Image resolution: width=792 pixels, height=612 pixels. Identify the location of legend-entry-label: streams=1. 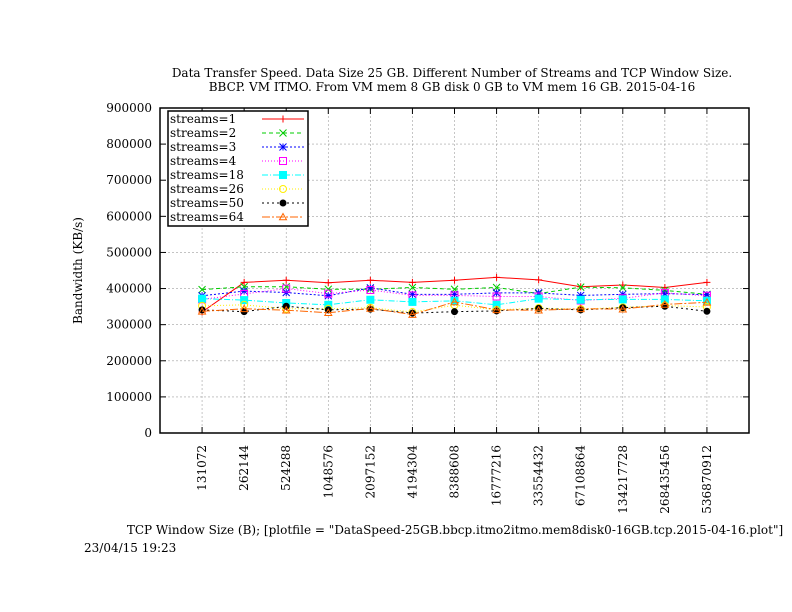
(203, 119).